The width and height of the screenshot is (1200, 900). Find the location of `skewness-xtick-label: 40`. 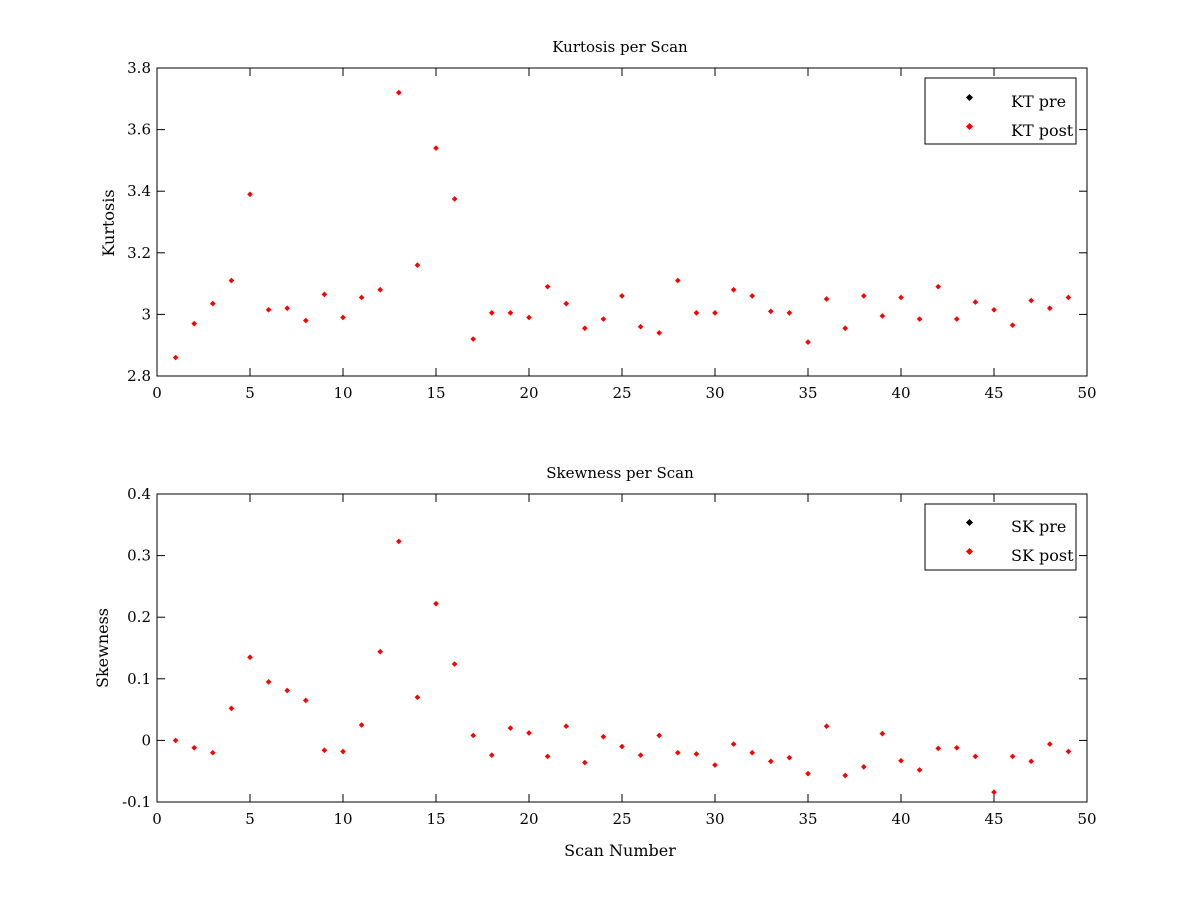

skewness-xtick-label: 40 is located at coordinates (900, 819).